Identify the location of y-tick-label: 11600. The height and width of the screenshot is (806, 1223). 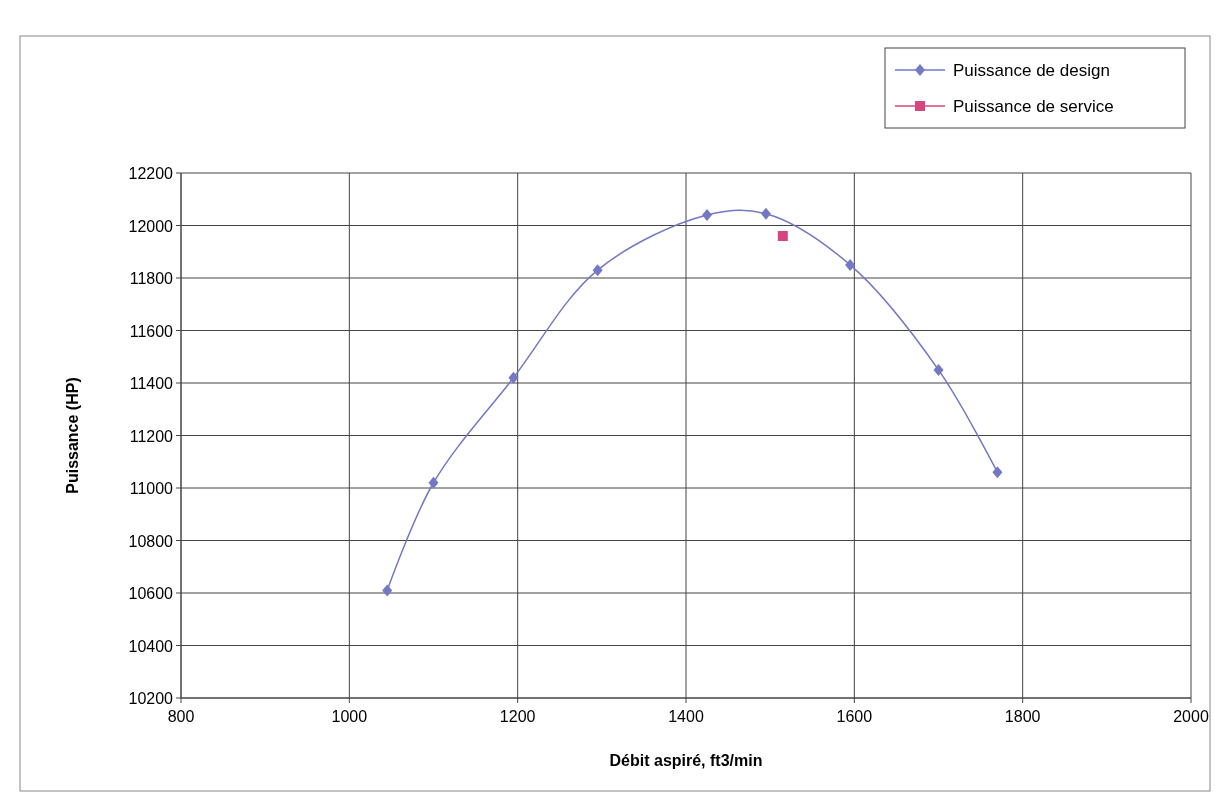
(151, 331).